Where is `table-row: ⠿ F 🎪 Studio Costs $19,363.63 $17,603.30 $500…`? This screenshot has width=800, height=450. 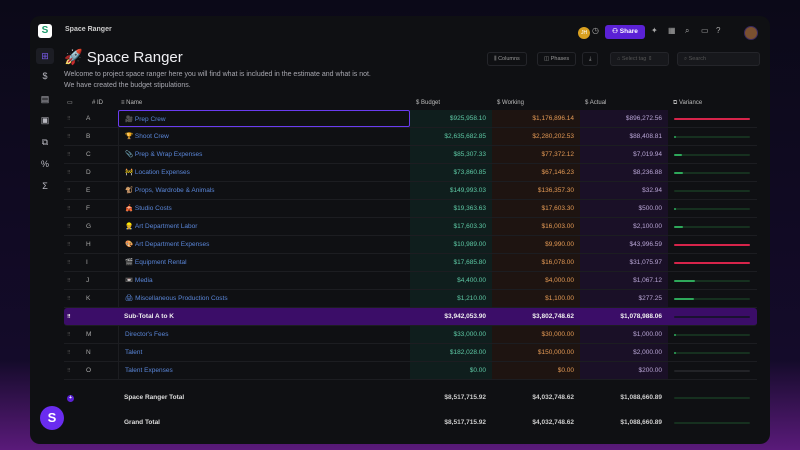
table-row: ⠿ F 🎪 Studio Costs $19,363.63 $17,603.30 $500… is located at coordinates (410, 209).